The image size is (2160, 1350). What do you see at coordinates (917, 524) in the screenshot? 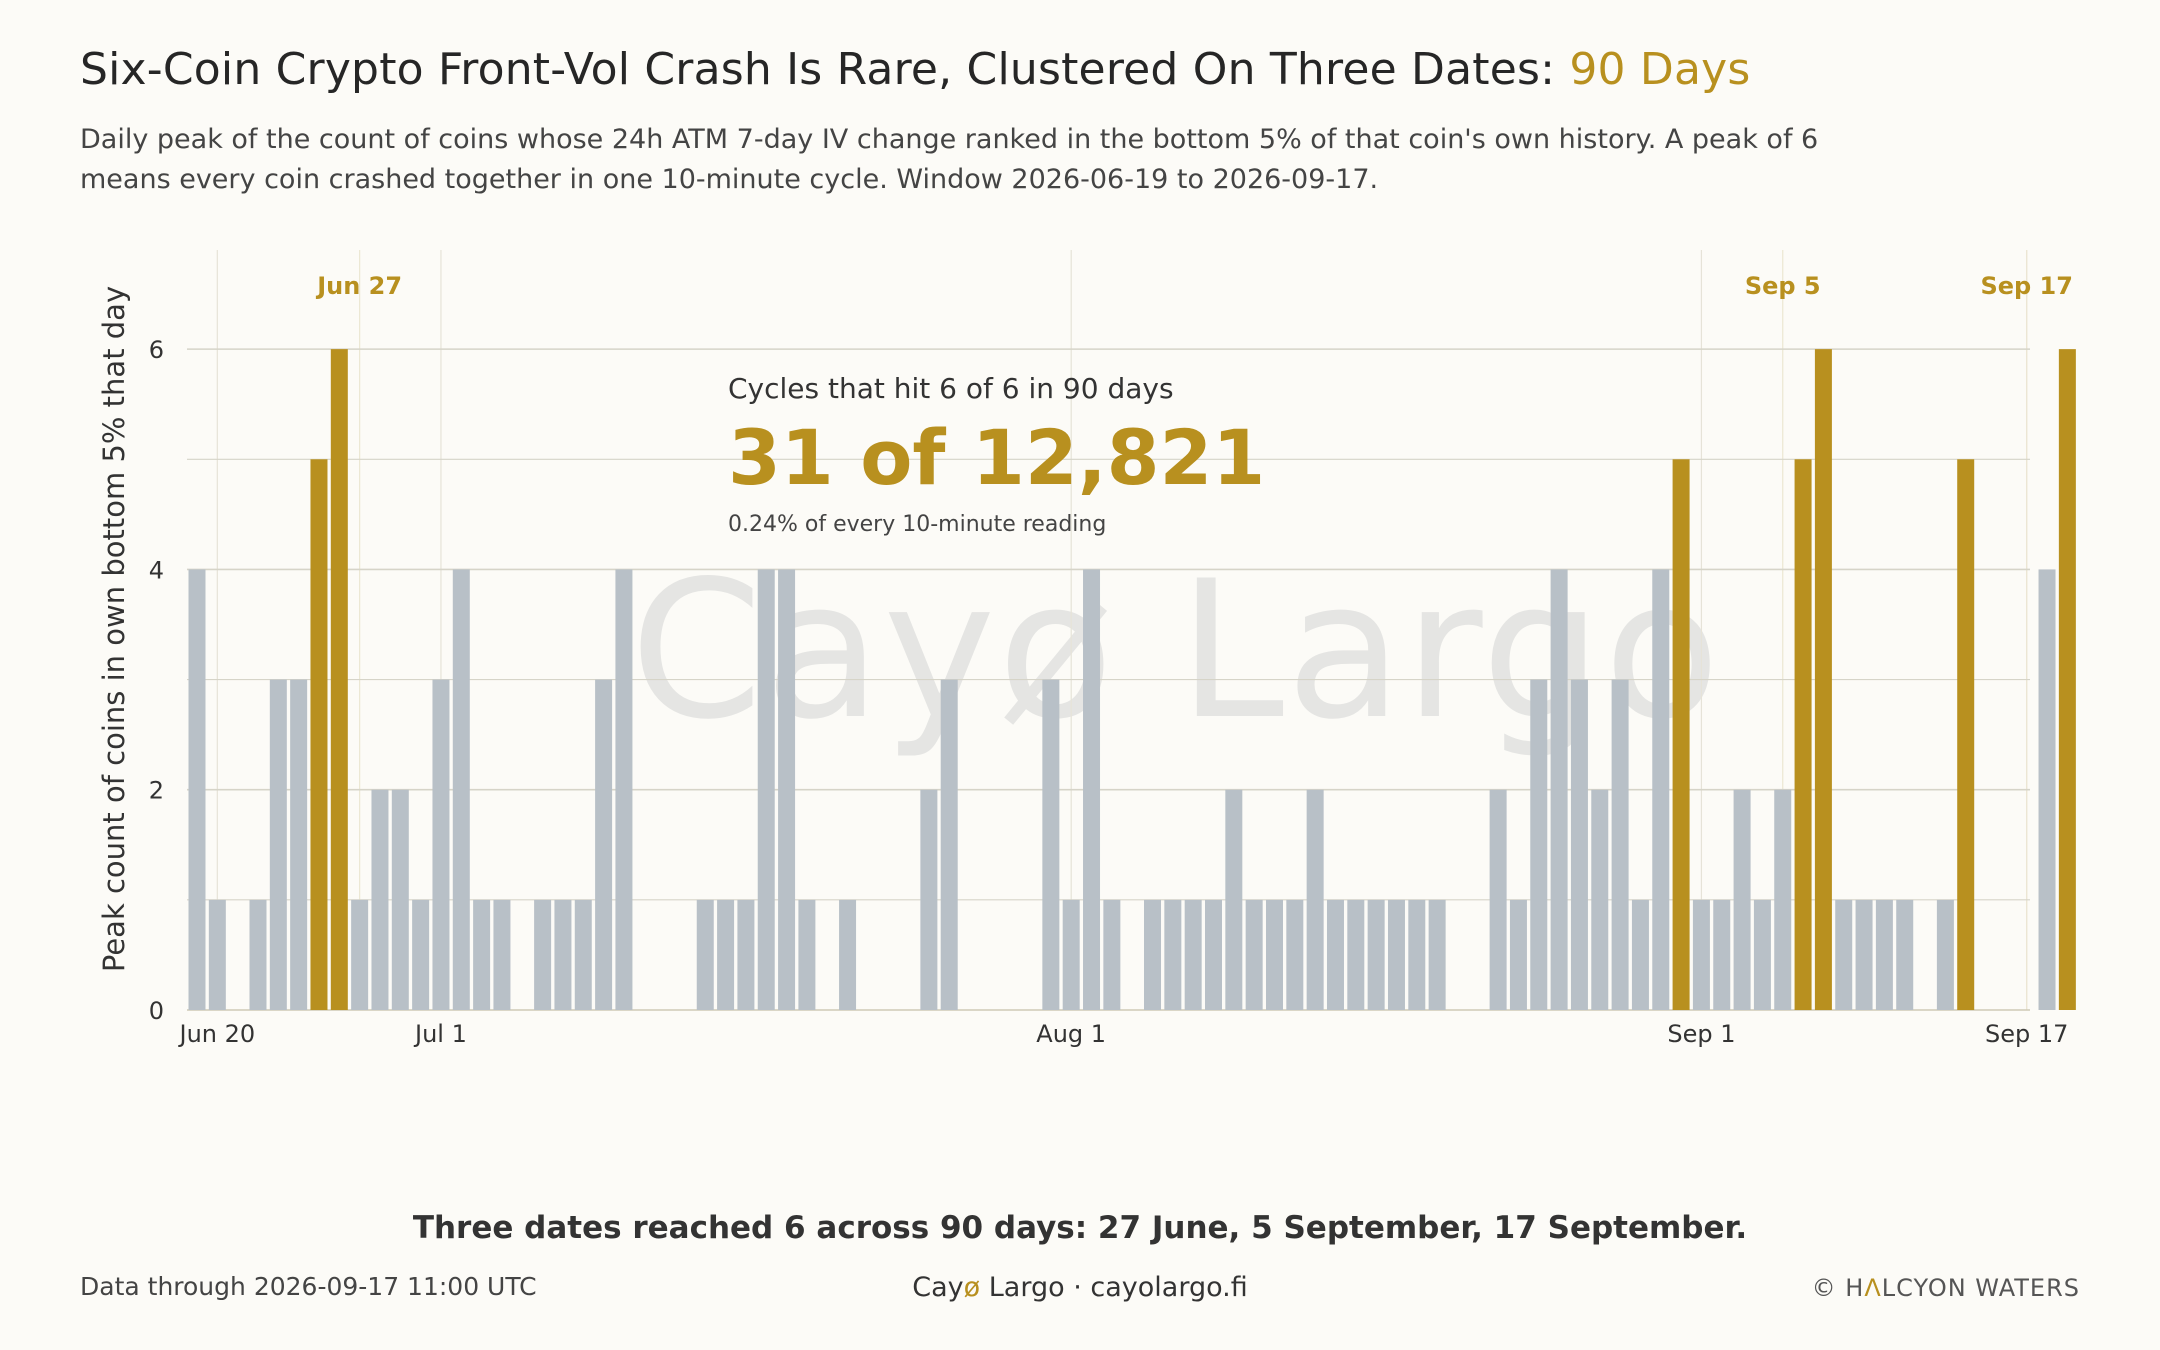
I see `callout-note: 0.24% of every 10-minute reading` at bounding box center [917, 524].